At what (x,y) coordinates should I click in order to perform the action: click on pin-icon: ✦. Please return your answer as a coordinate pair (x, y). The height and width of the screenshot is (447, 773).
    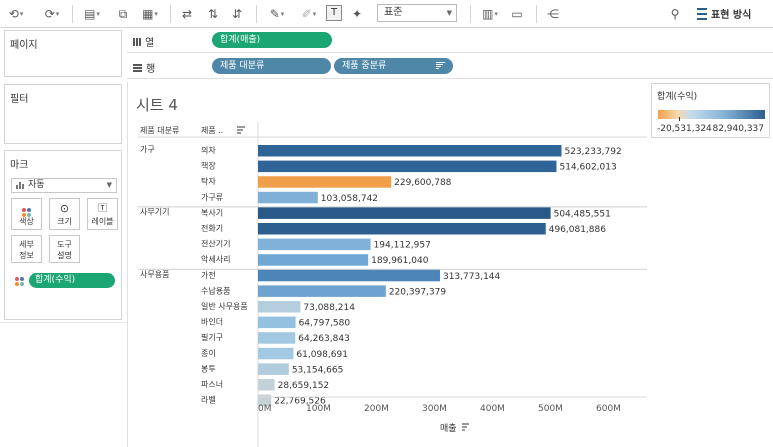
    Looking at the image, I should click on (357, 14).